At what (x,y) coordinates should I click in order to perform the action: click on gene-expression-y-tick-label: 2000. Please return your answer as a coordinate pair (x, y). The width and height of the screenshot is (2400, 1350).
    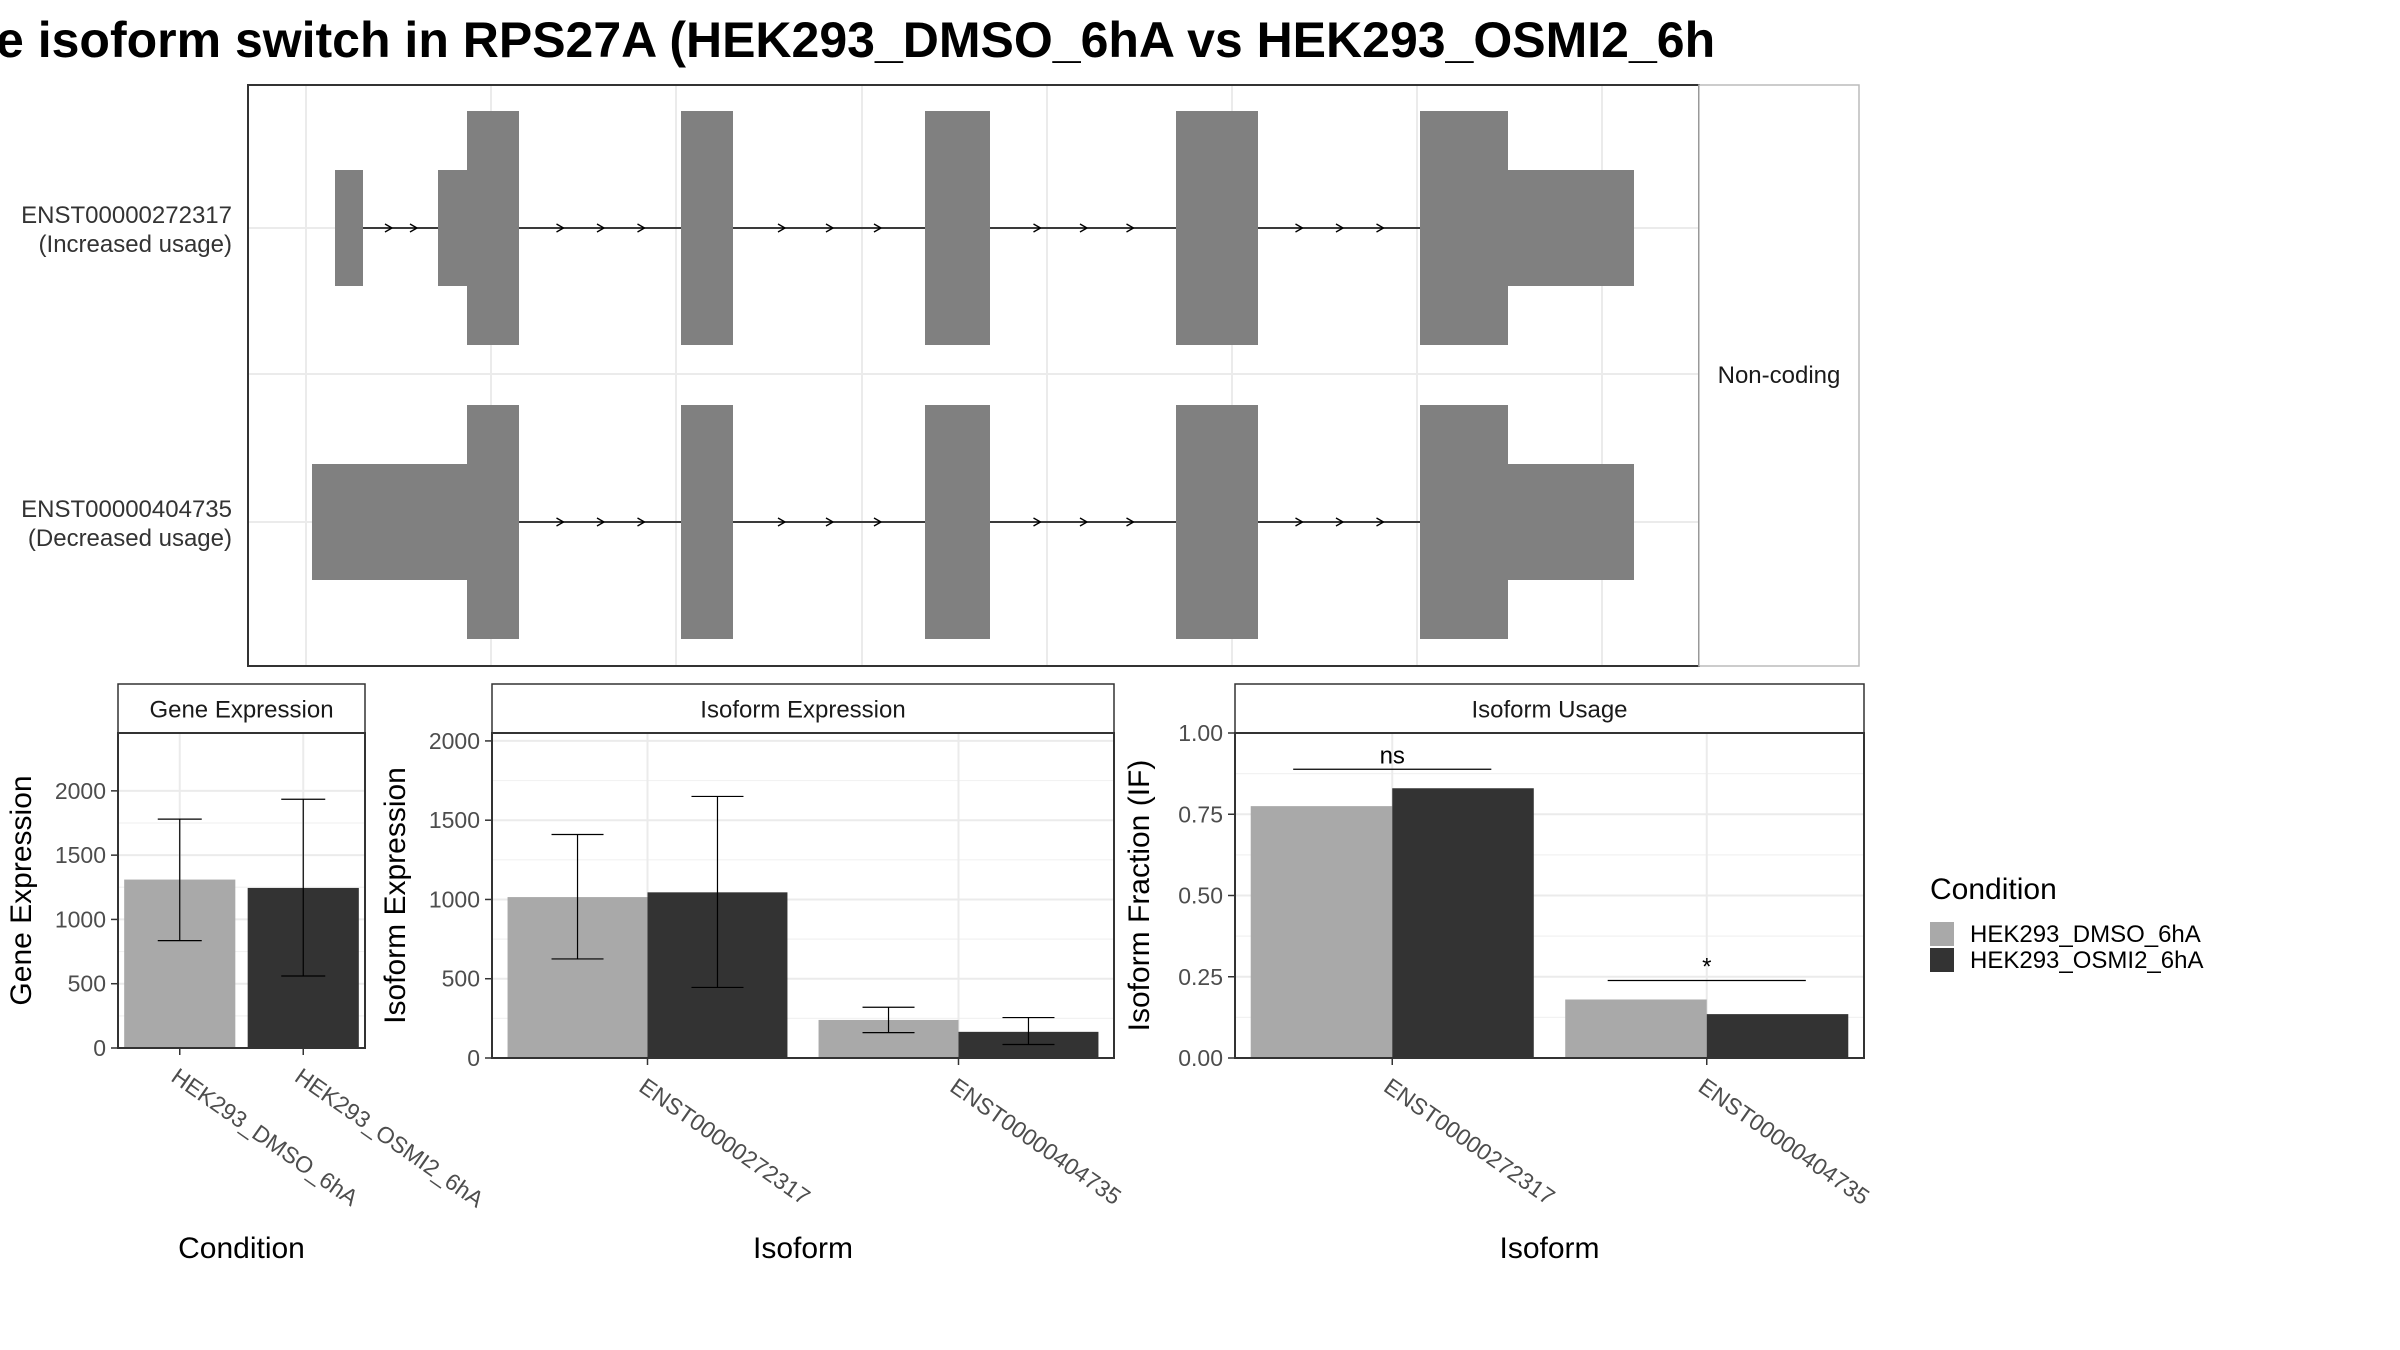
    Looking at the image, I should click on (80, 791).